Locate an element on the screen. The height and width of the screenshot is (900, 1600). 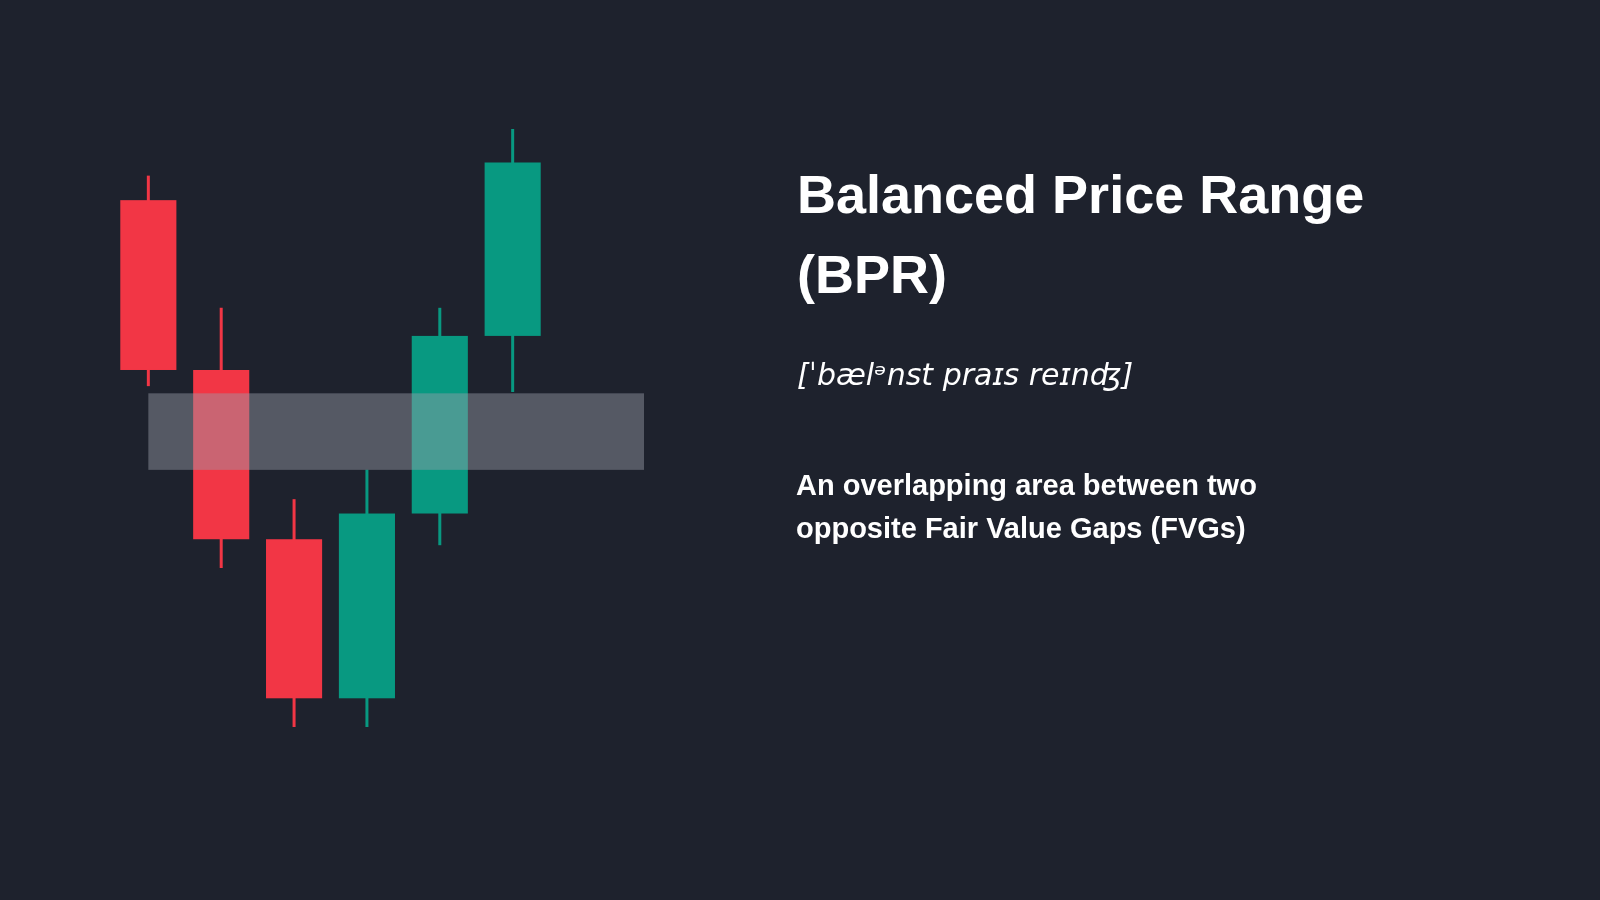
text: [ˈbælᵊnst praɪs reɪnʤ] is located at coordinates (965, 374).